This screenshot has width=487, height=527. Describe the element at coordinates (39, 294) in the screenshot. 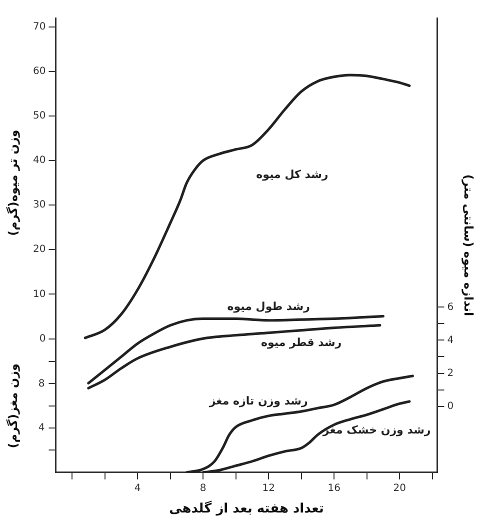

I see `y-tick-label: 10` at that location.